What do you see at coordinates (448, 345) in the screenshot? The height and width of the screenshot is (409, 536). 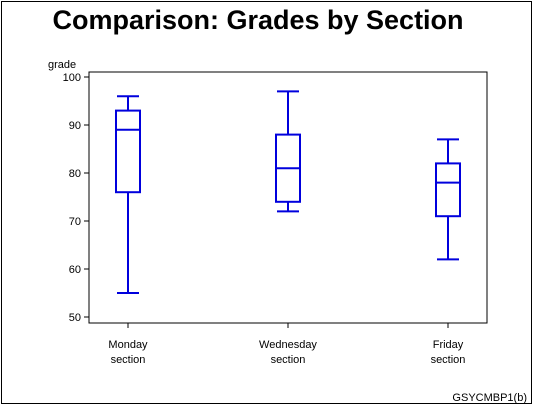 I see `x-tick-label: Friday` at bounding box center [448, 345].